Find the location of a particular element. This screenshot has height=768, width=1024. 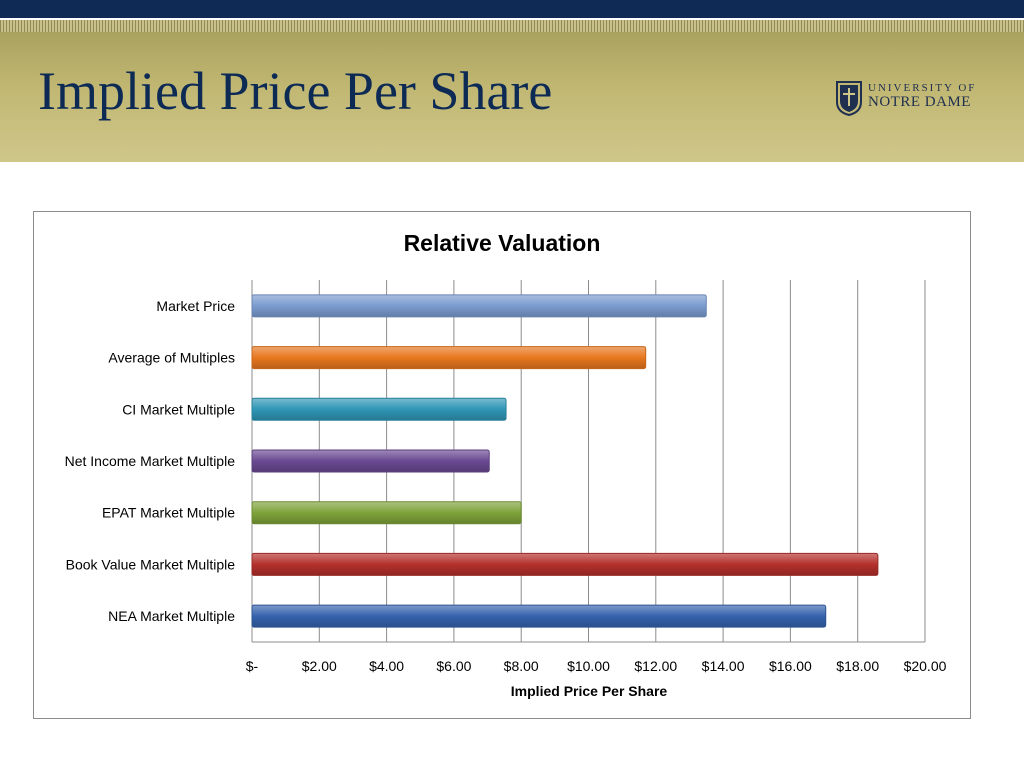

x-tick-label: $14.00 is located at coordinates (723, 666).